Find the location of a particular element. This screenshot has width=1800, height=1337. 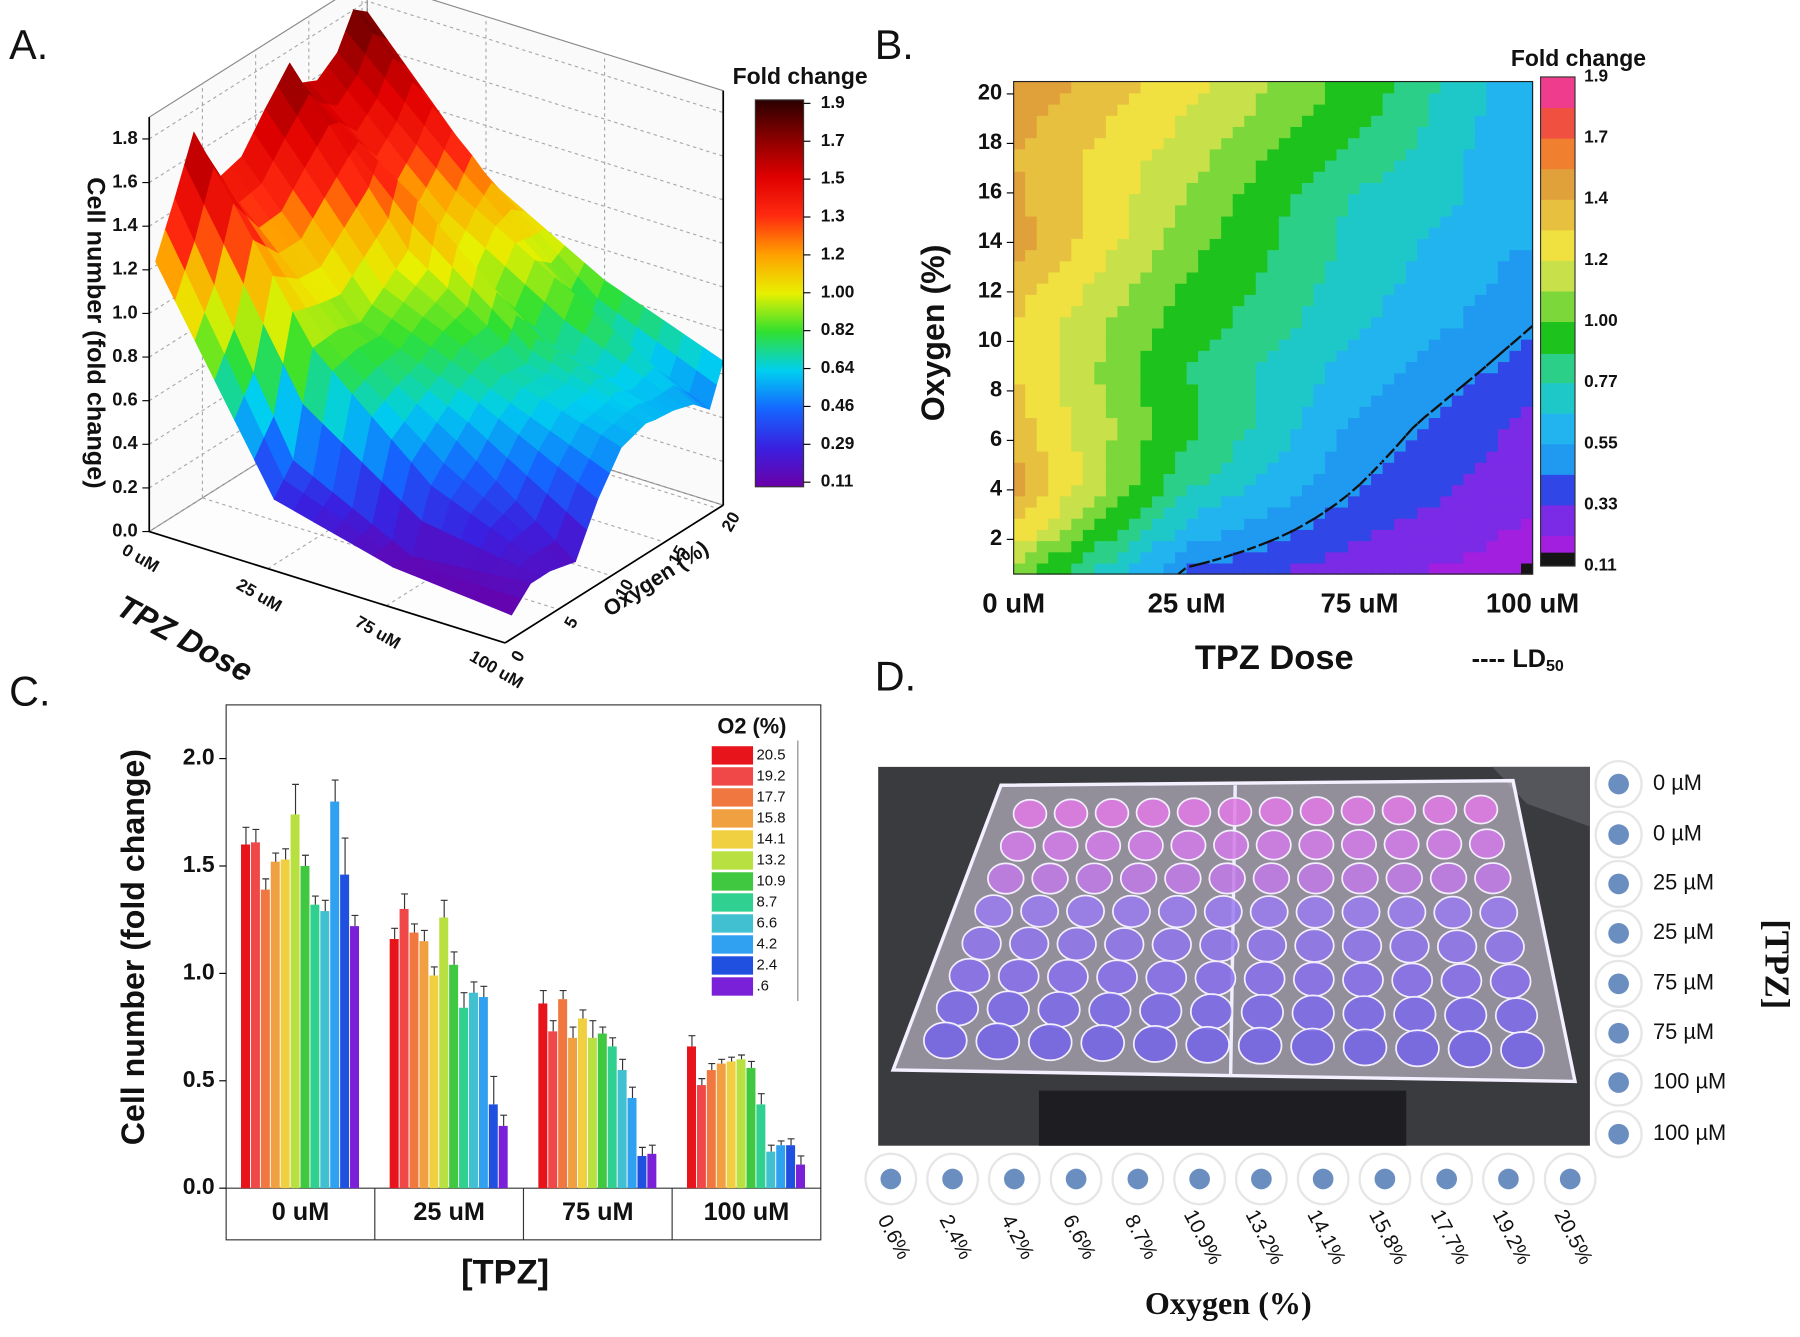

row-dish-content is located at coordinates (1618, 834).